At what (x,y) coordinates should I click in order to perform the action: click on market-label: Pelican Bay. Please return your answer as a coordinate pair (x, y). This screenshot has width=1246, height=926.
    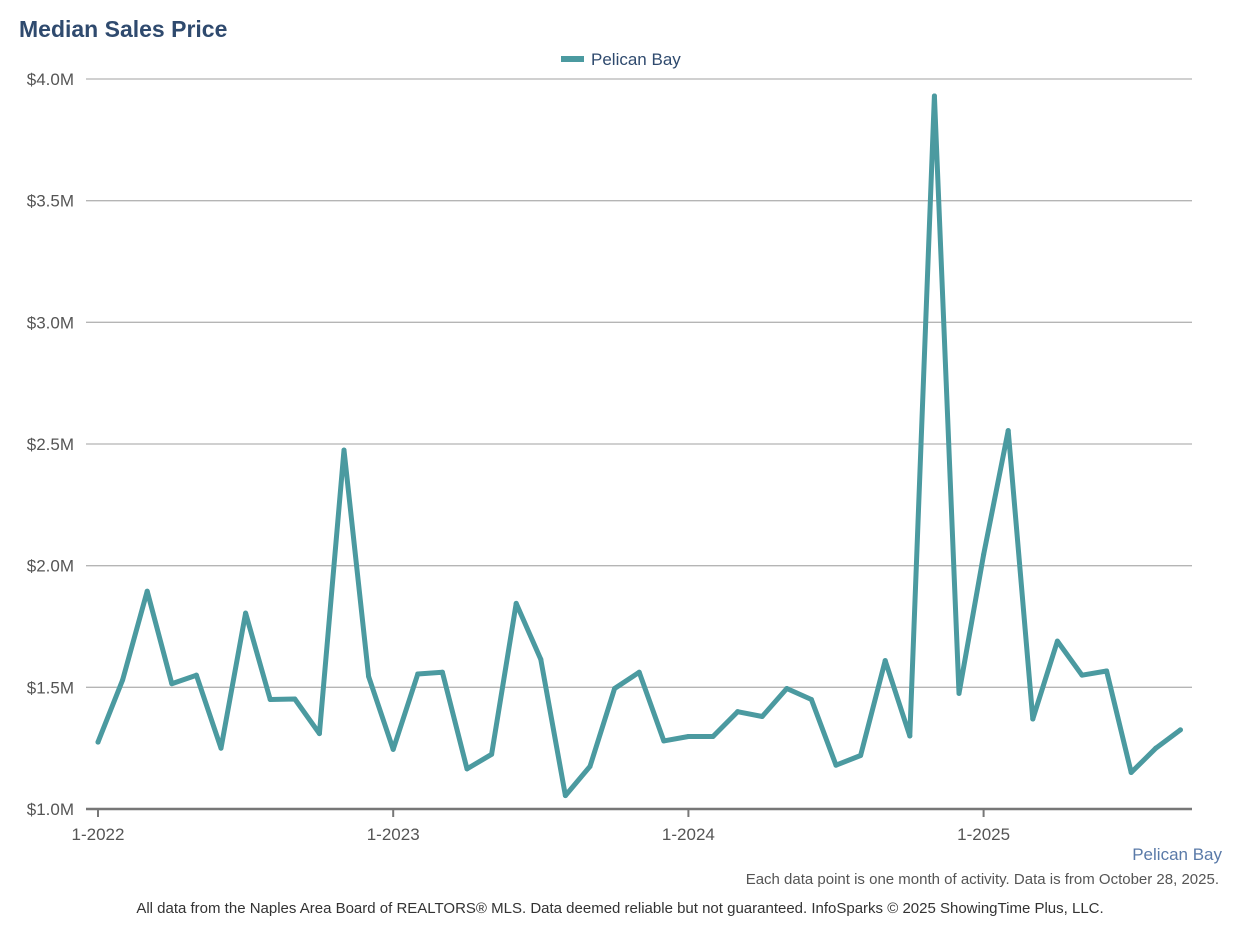
    Looking at the image, I should click on (1177, 854).